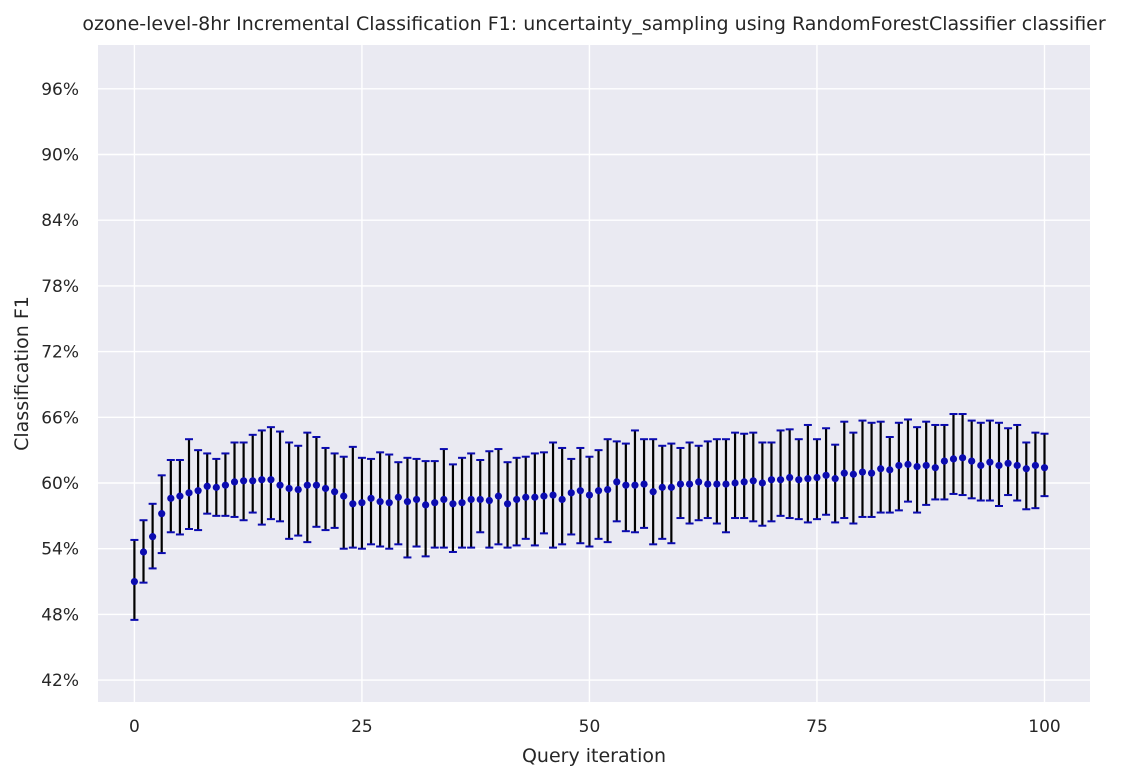 This screenshot has height=783, width=1125. Describe the element at coordinates (60, 550) in the screenshot. I see `y-tick-label: 54%` at that location.